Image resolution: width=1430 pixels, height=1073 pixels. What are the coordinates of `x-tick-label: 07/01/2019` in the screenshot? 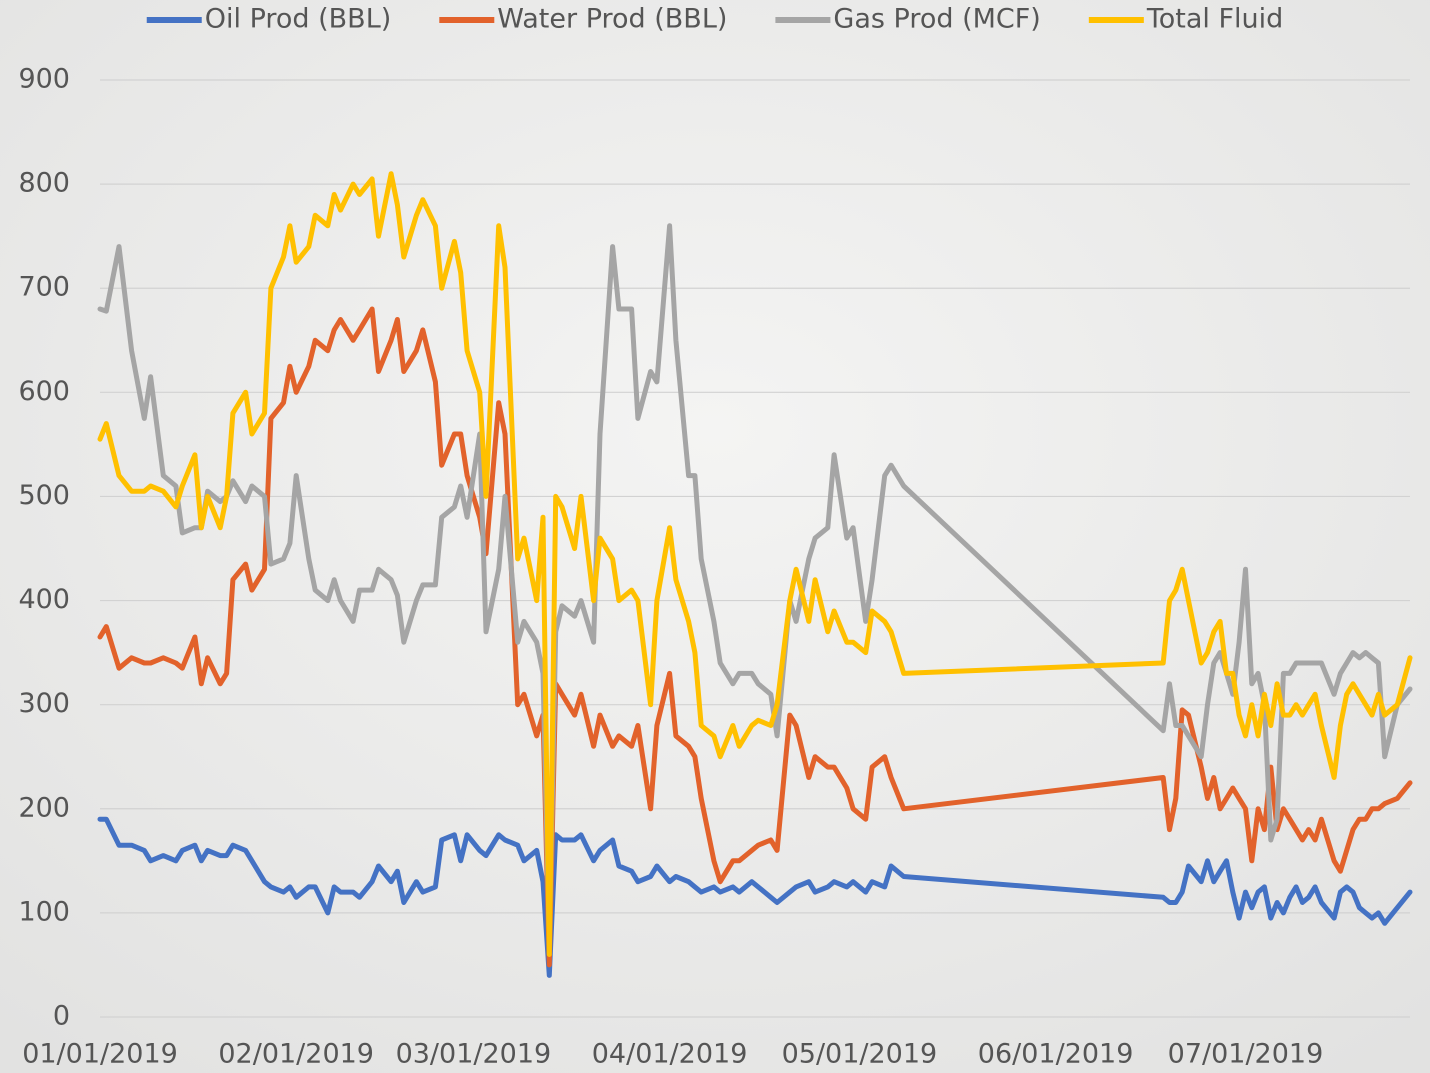 It's located at (1246, 1054).